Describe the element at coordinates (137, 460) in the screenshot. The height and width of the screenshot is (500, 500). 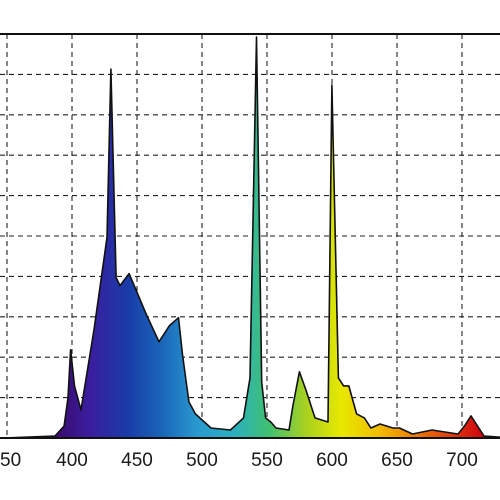
I see `x-tick-label: 450` at that location.